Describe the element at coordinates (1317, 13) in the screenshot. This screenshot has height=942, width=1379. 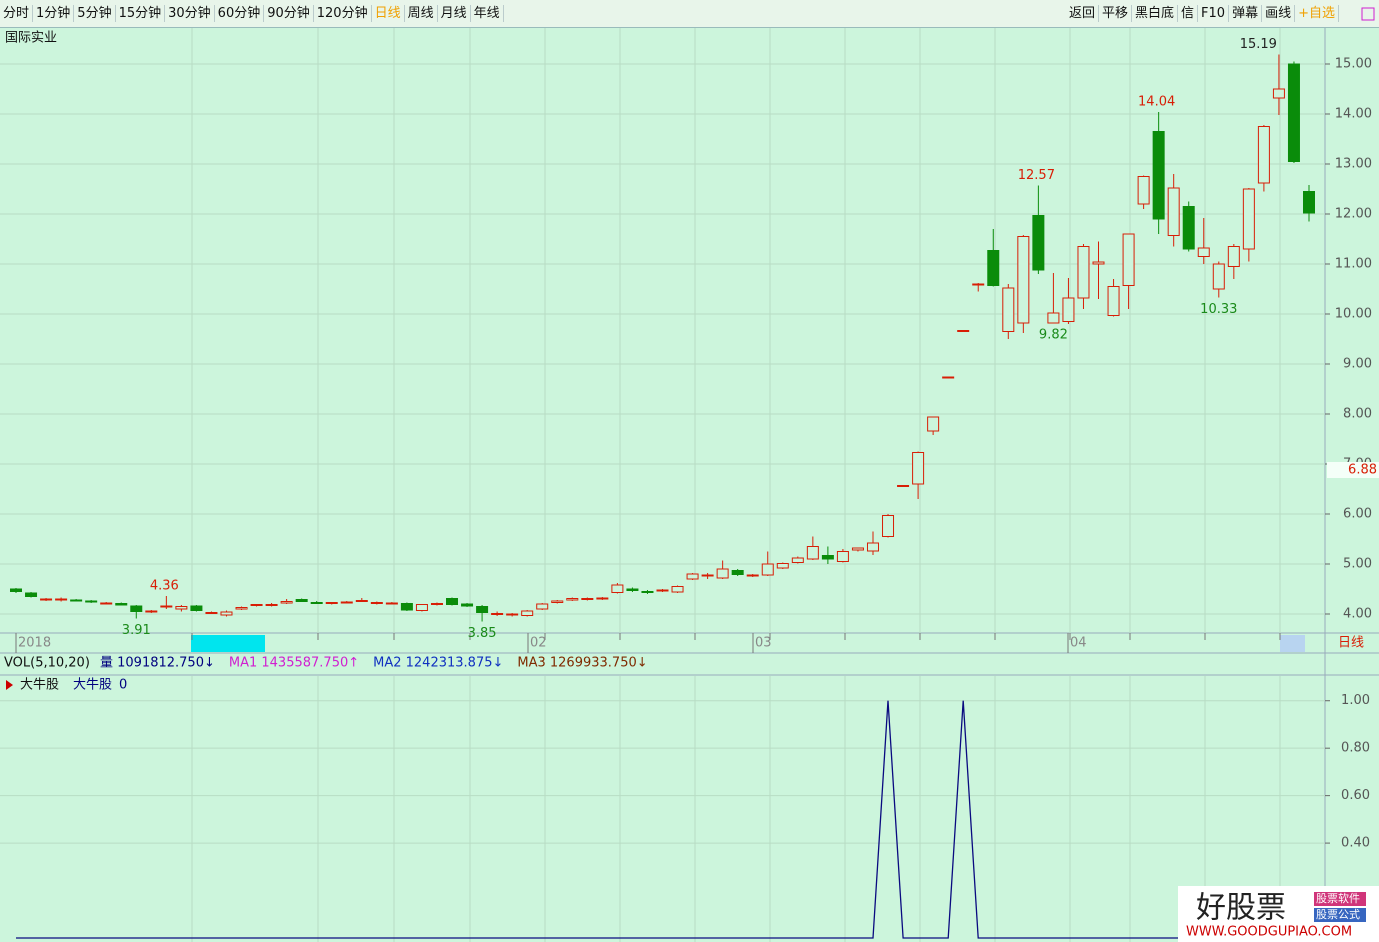
I see `toolbar-button: +自选` at that location.